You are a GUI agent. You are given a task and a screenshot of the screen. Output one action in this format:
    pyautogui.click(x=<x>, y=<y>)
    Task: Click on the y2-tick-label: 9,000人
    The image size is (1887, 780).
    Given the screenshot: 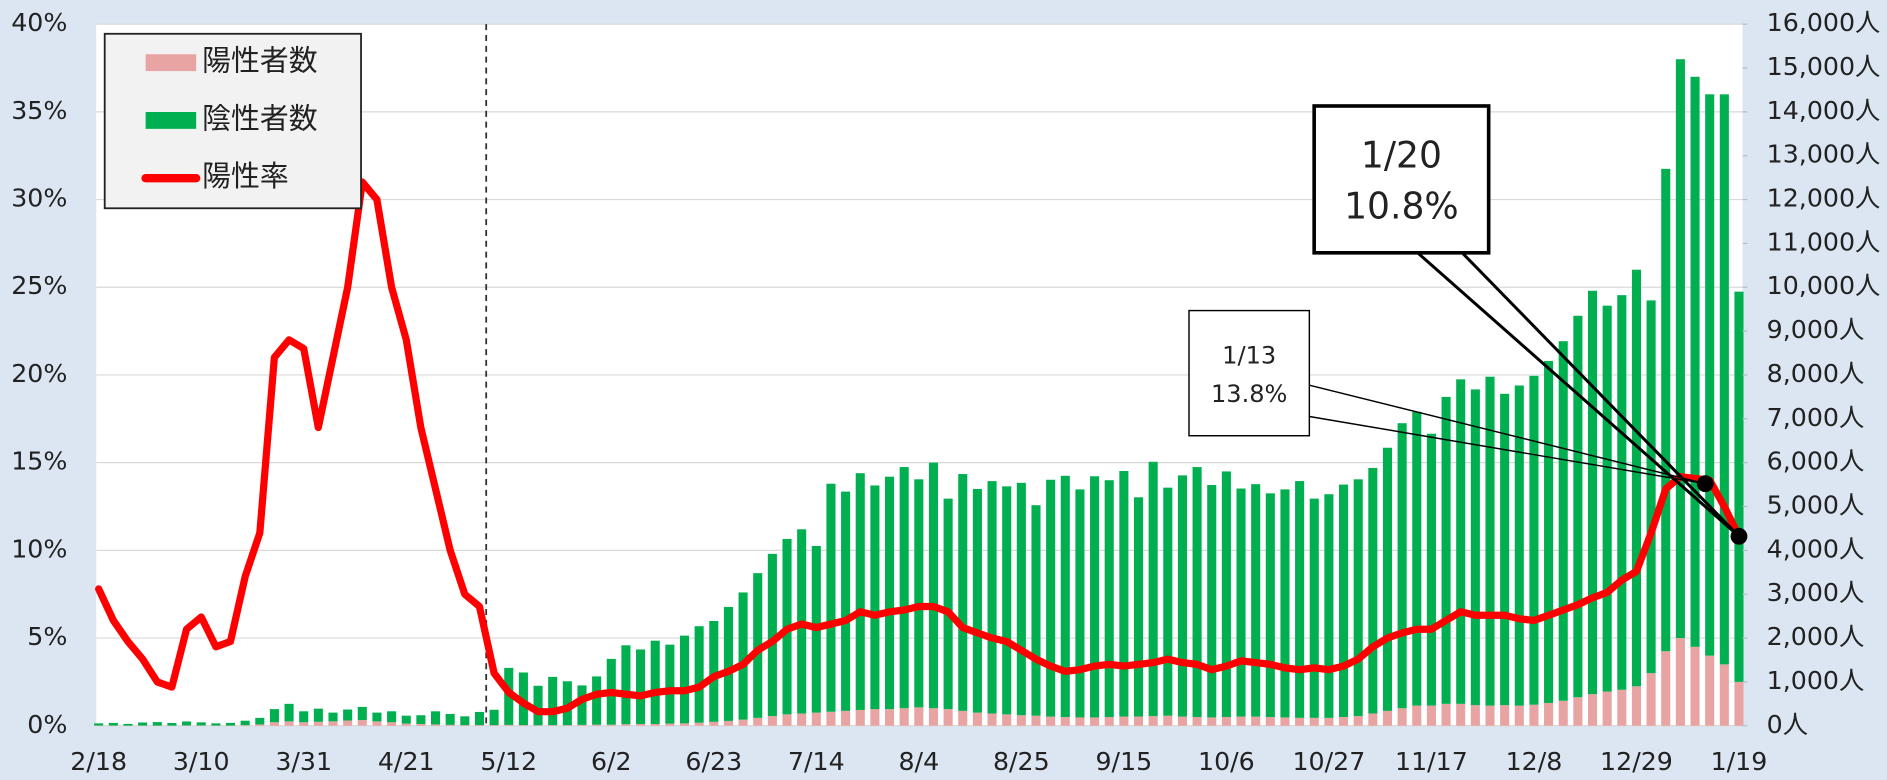 What is the action you would take?
    pyautogui.click(x=1816, y=329)
    